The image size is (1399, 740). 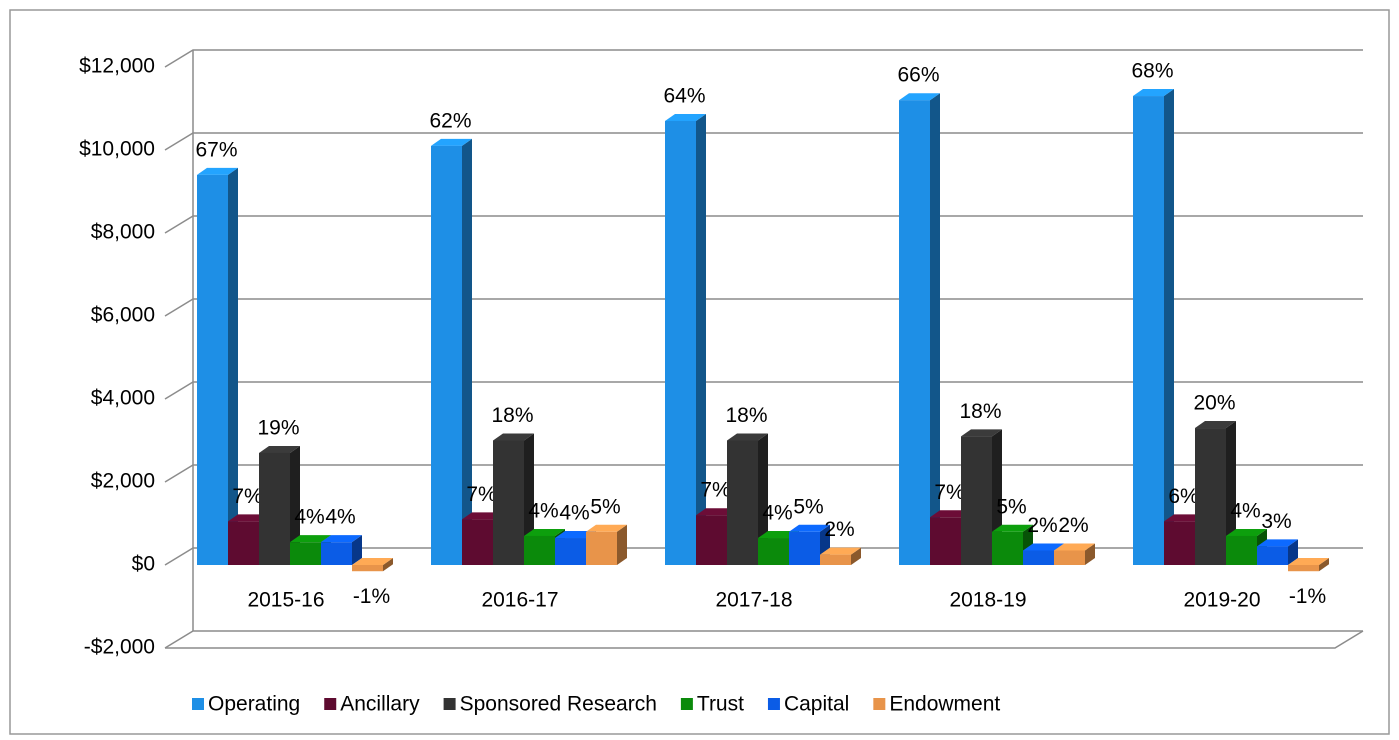 What do you see at coordinates (944, 704) in the screenshot?
I see `legend-label: Endowment` at bounding box center [944, 704].